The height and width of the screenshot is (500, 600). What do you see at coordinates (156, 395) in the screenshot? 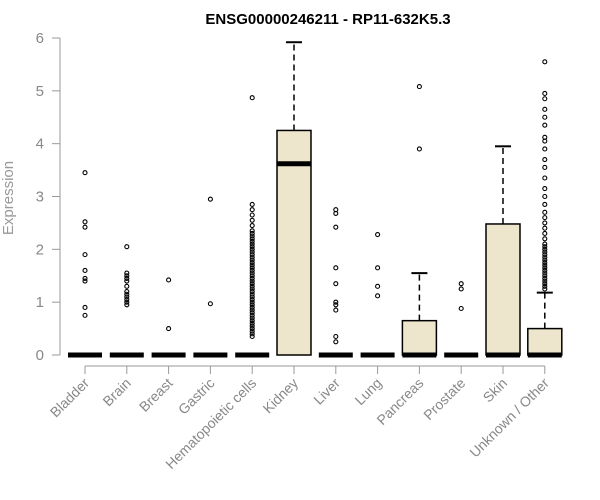
I see `x-tick-label: Breast` at bounding box center [156, 395].